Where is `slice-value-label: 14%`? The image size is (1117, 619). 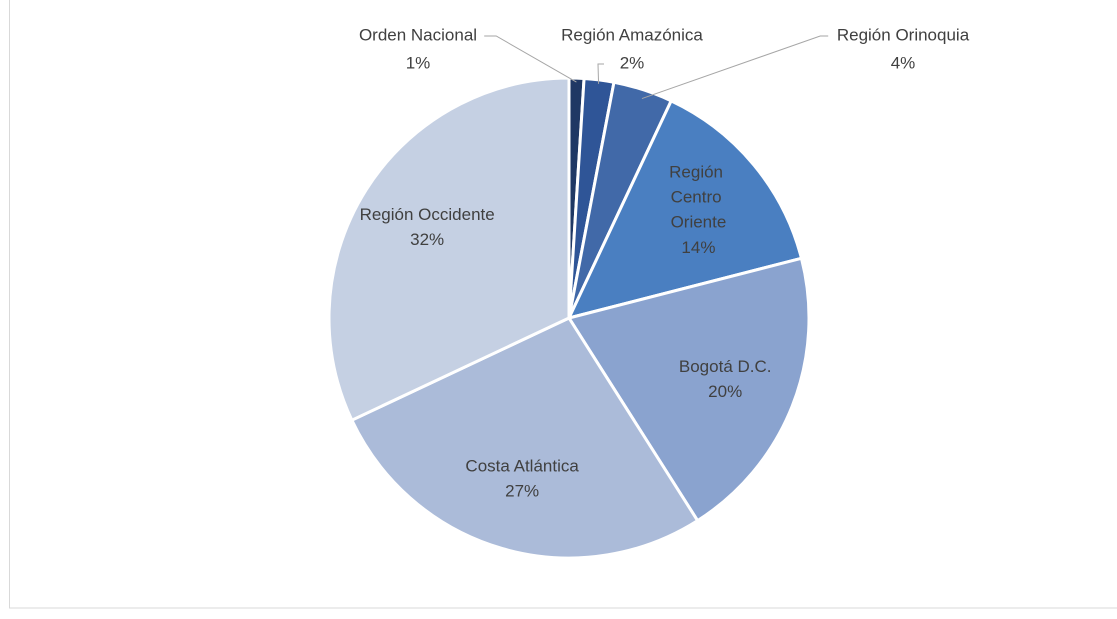 slice-value-label: 14% is located at coordinates (698, 247).